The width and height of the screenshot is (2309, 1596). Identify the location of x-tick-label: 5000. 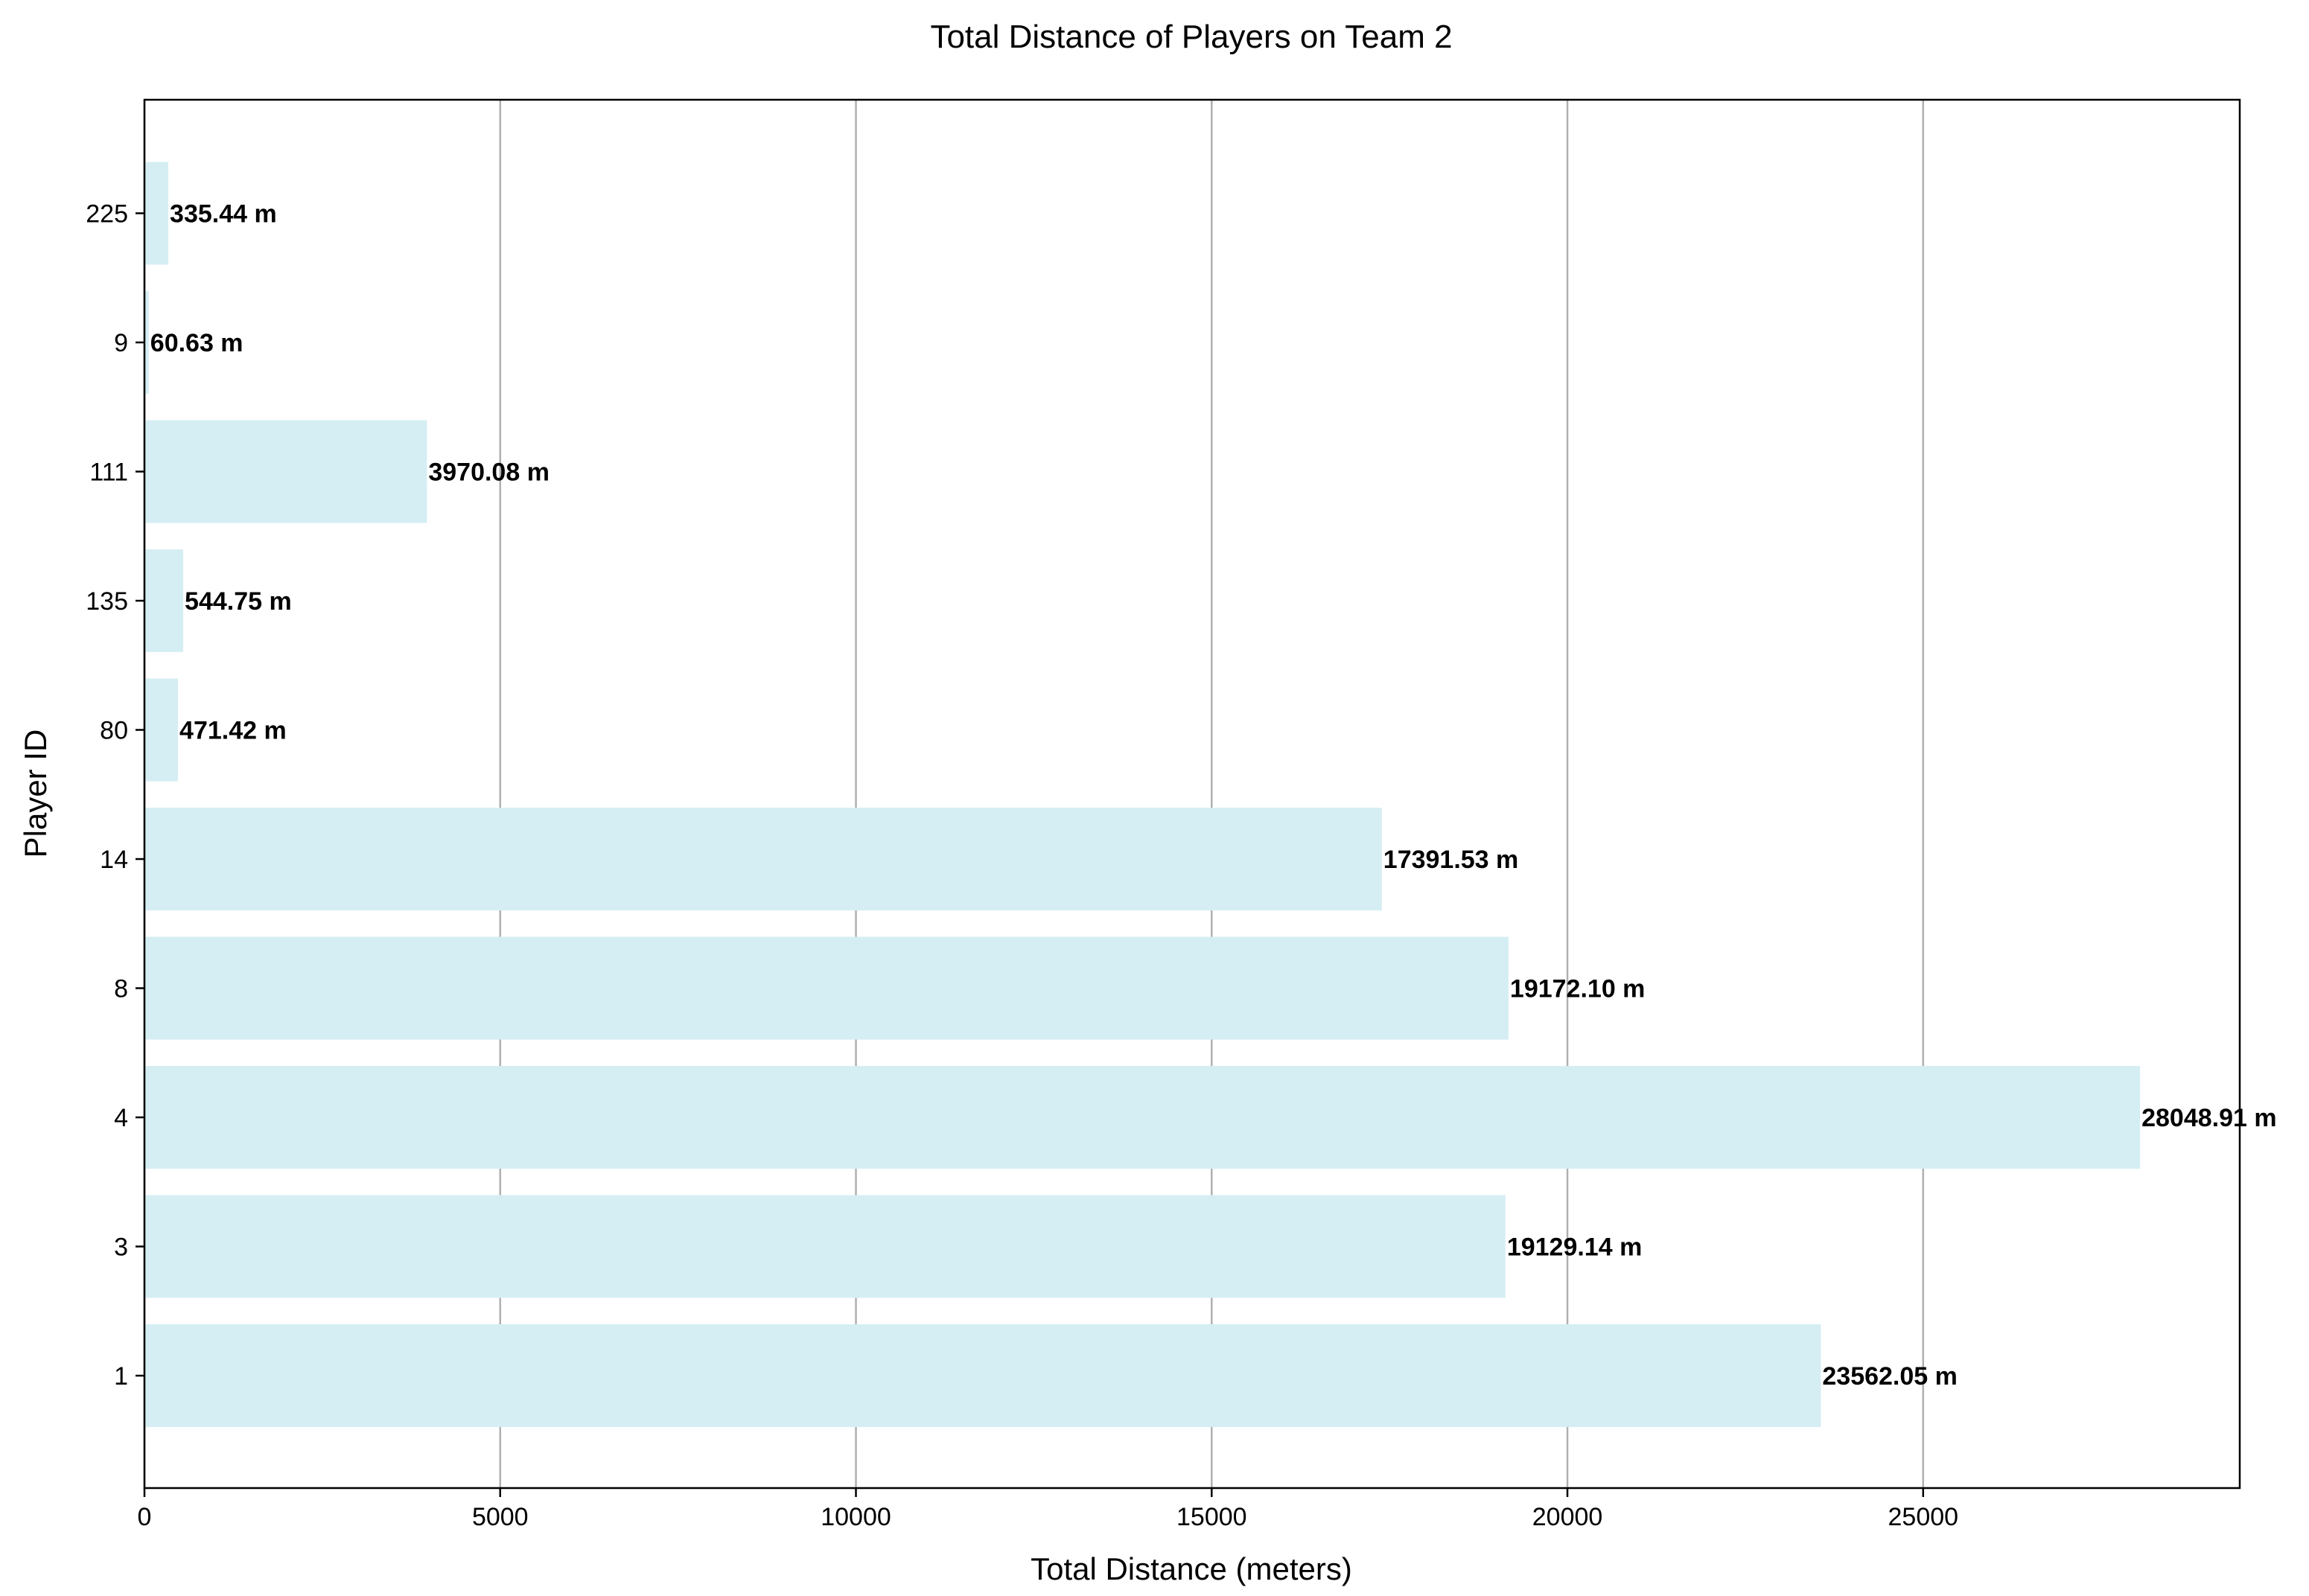
(500, 1517).